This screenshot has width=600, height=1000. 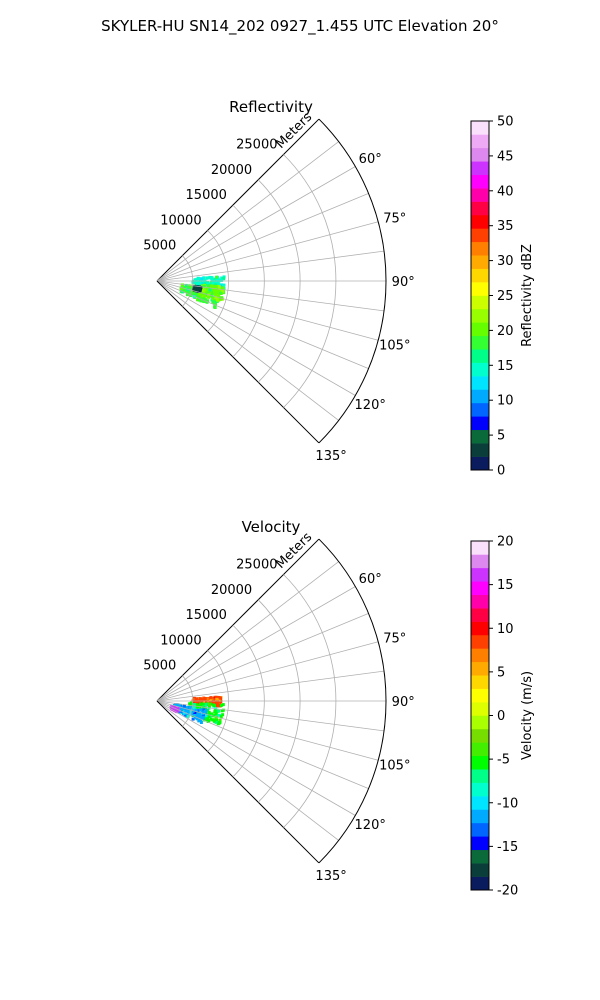 What do you see at coordinates (505, 156) in the screenshot?
I see `colorbar-tick-label: 45` at bounding box center [505, 156].